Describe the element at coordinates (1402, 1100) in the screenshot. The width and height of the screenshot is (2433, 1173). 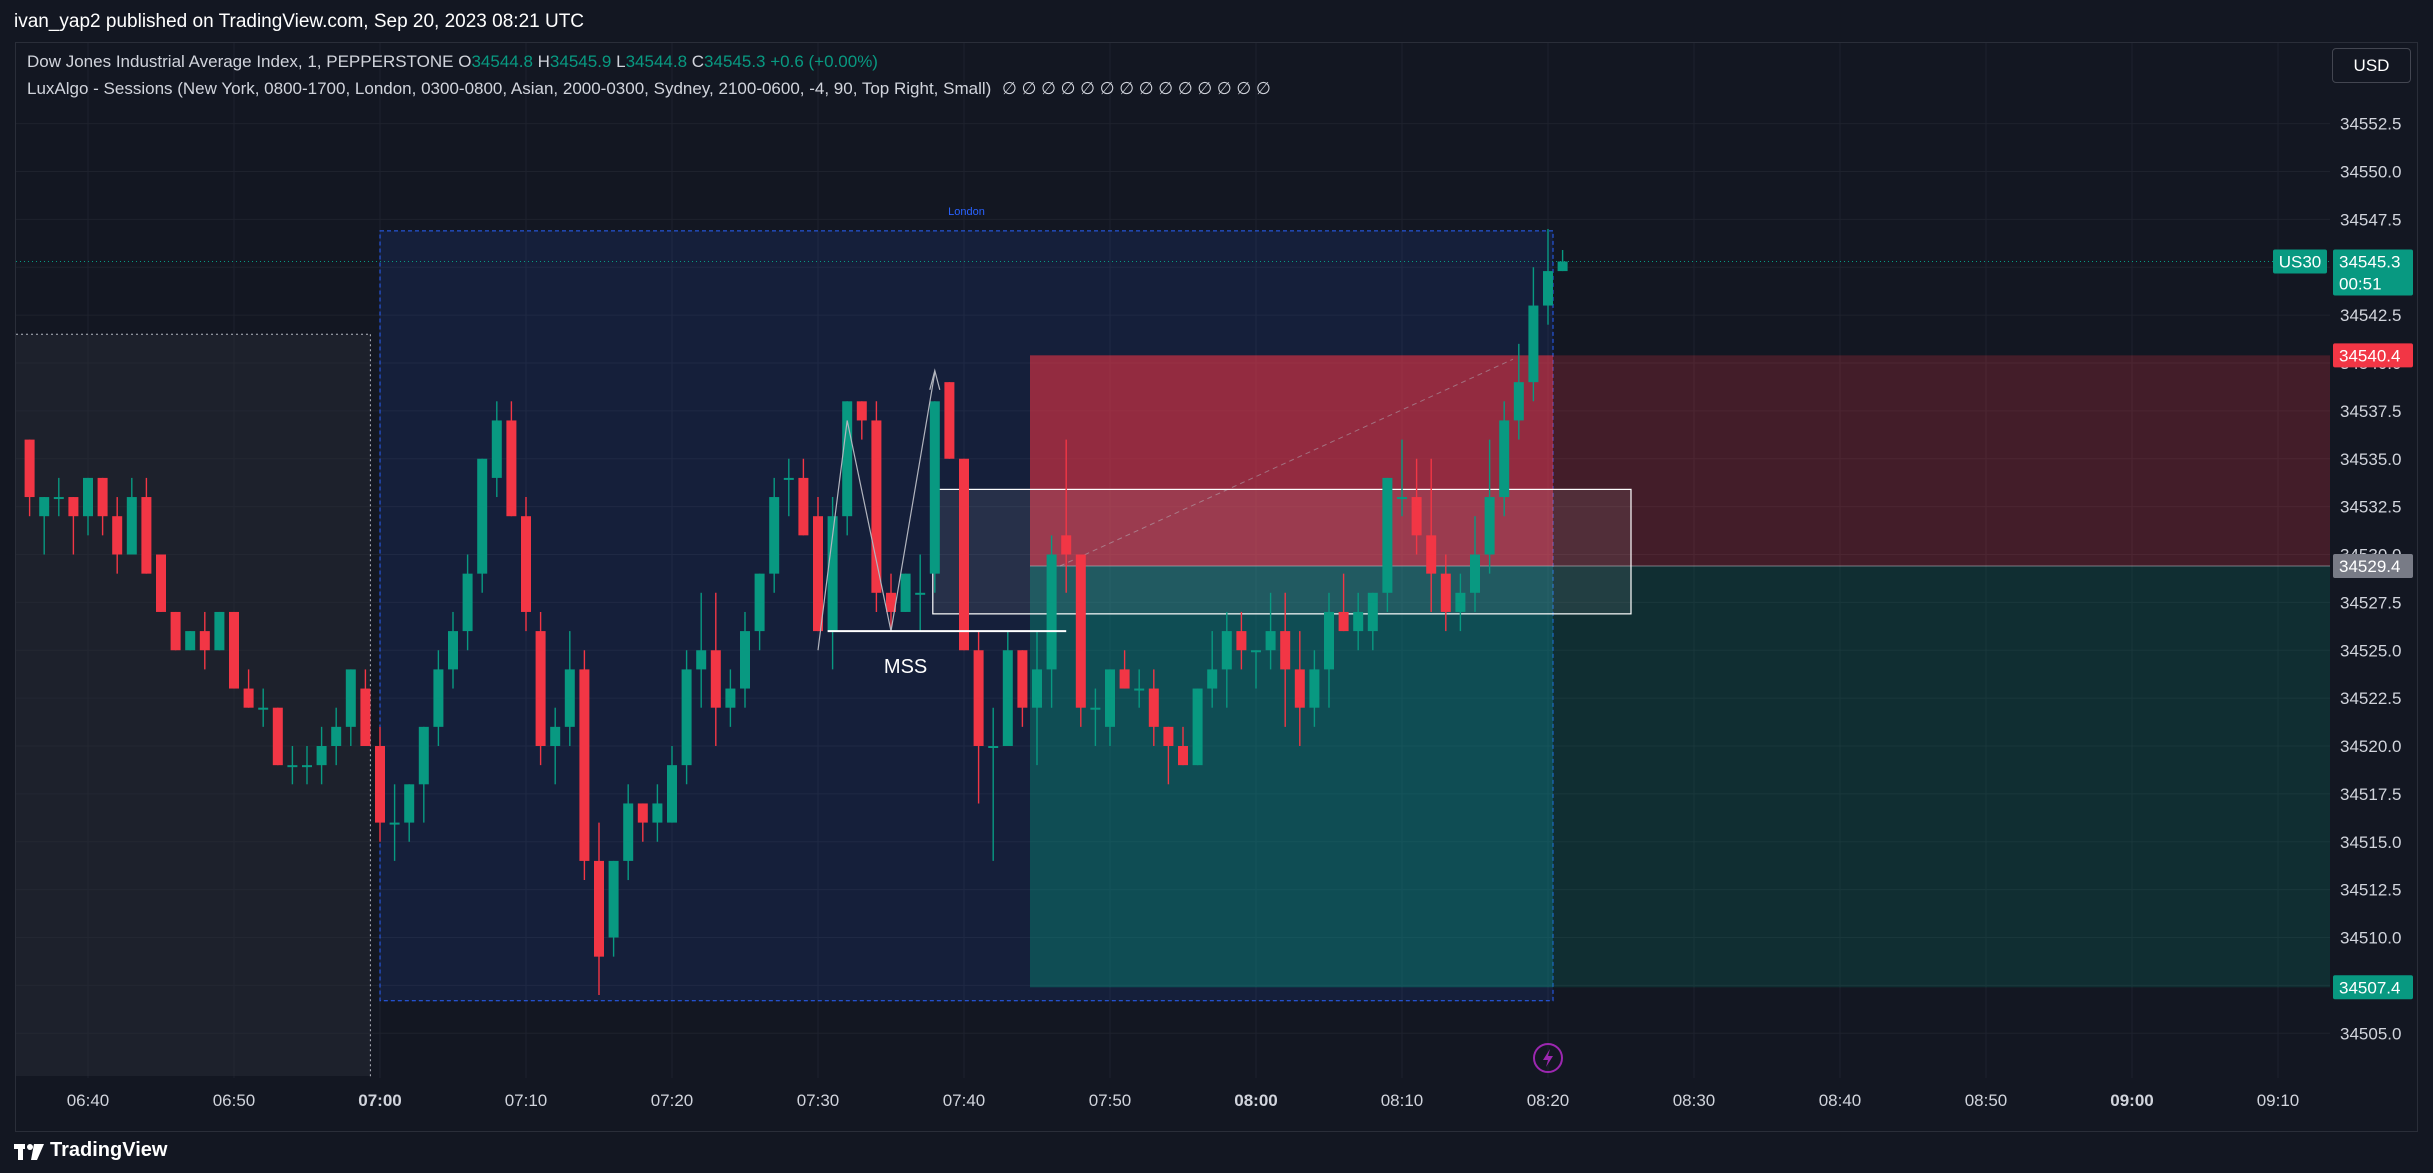
I see `x-tick-label: 08:10` at that location.